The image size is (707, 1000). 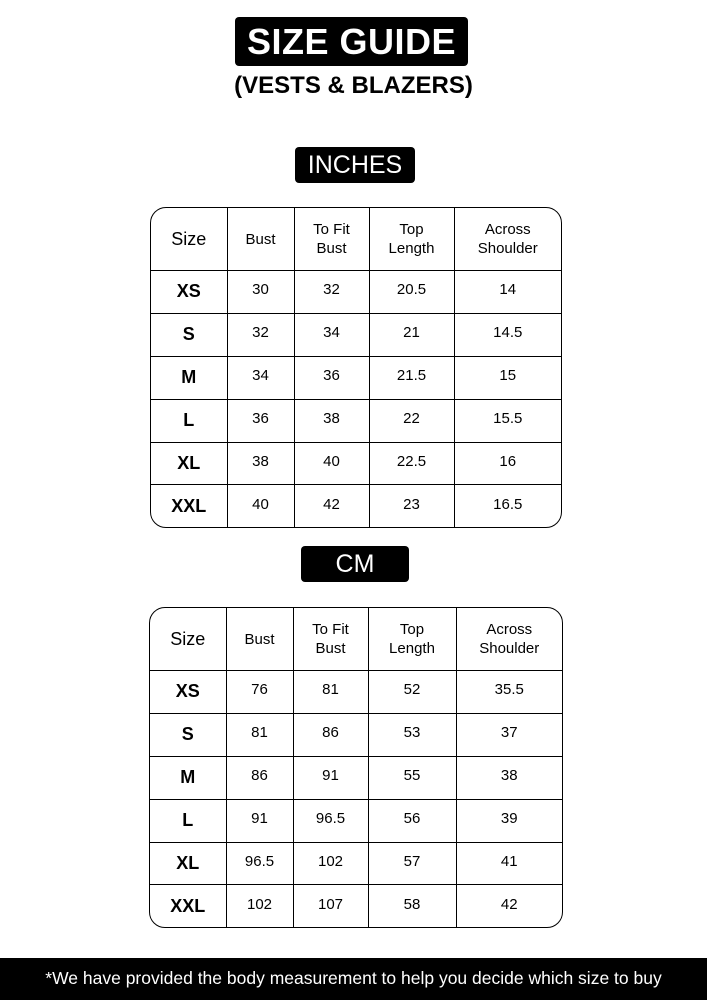 I want to click on measurement-cell: 14.5, so click(x=507, y=334).